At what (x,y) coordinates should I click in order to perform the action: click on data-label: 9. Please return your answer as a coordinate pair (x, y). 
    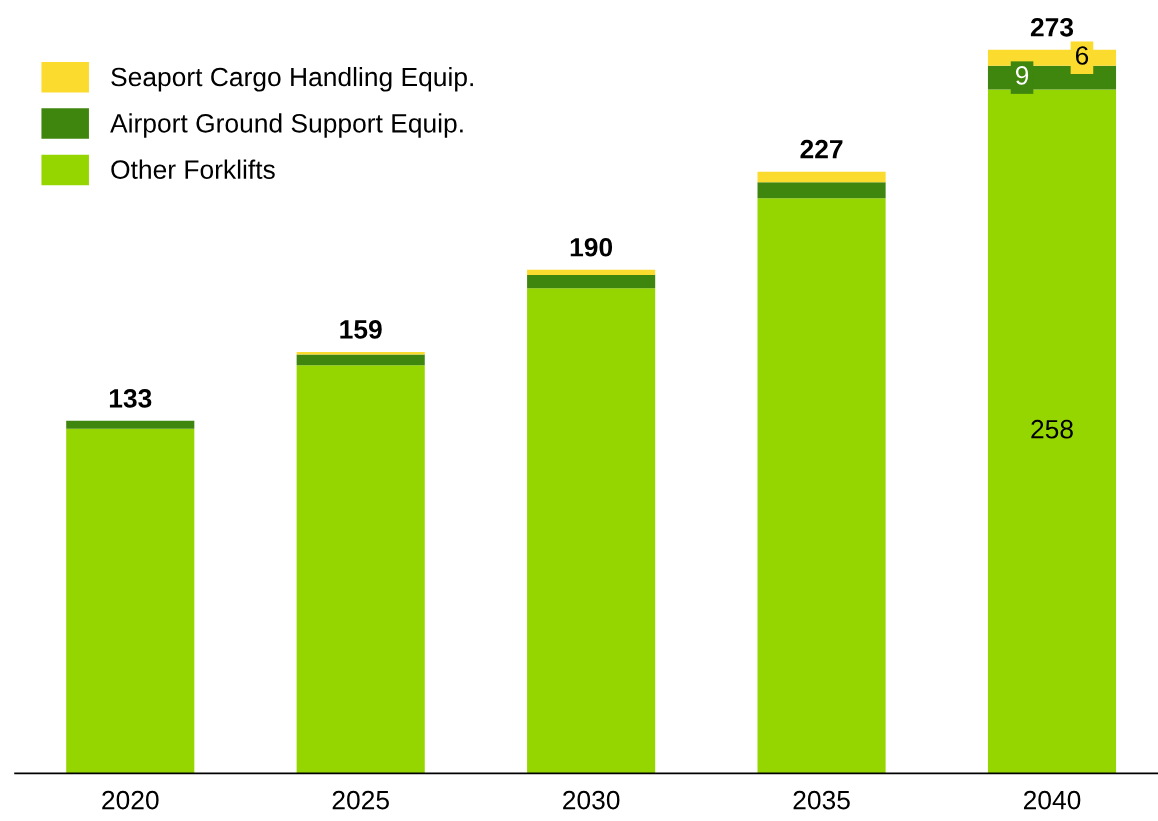
    Looking at the image, I should click on (1022, 75).